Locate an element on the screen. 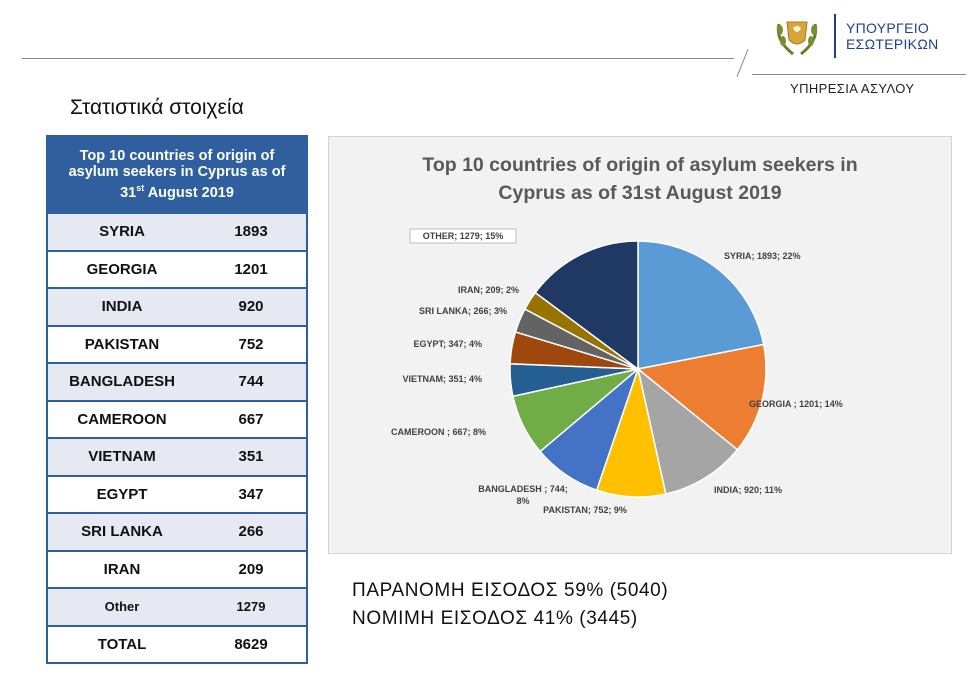  page-title: Στατιστικά στοιχεία is located at coordinates (157, 107).